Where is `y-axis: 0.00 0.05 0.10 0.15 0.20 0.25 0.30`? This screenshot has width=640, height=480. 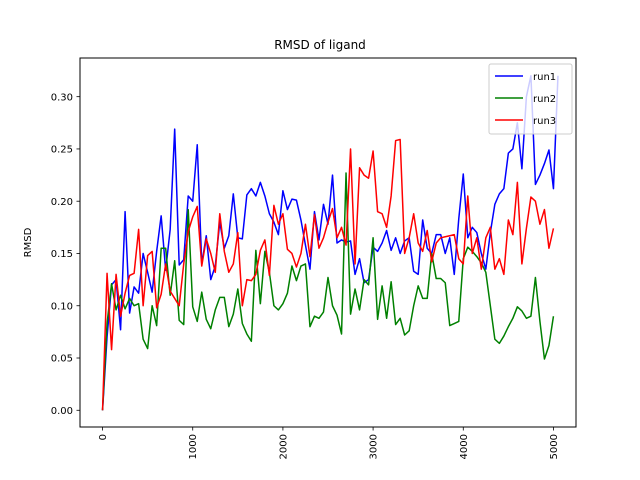
y-axis: 0.00 0.05 0.10 0.15 0.20 0.25 0.30 is located at coordinates (65, 254).